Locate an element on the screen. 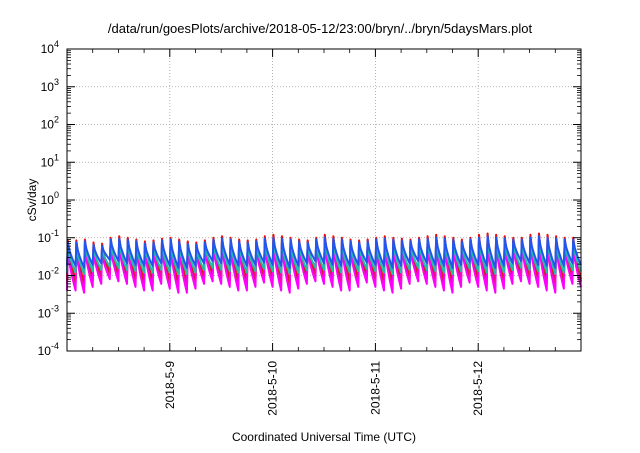 This screenshot has width=640, height=453. y-tick-label: 10⁻¹ is located at coordinates (48, 236).